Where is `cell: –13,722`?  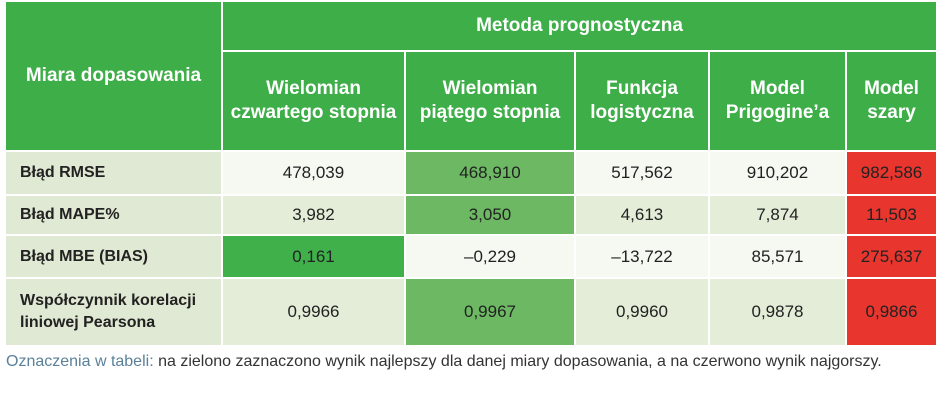 cell: –13,722 is located at coordinates (642, 256).